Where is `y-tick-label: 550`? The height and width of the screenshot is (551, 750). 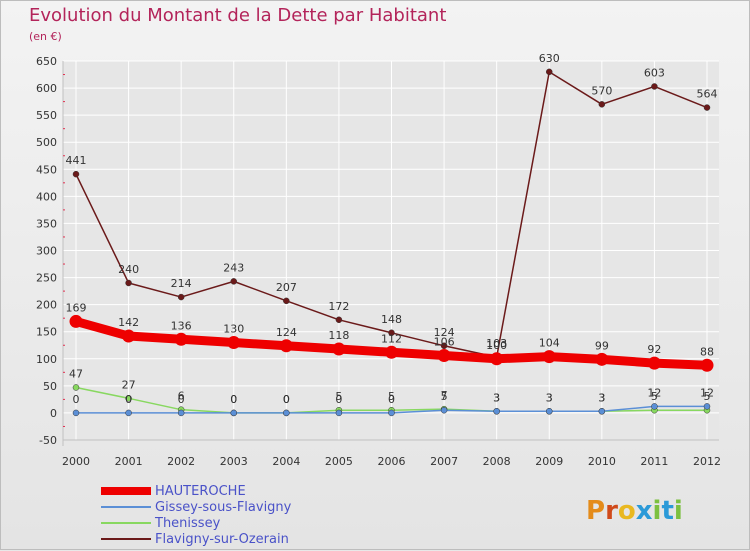 y-tick-label: 550 is located at coordinates (46, 115).